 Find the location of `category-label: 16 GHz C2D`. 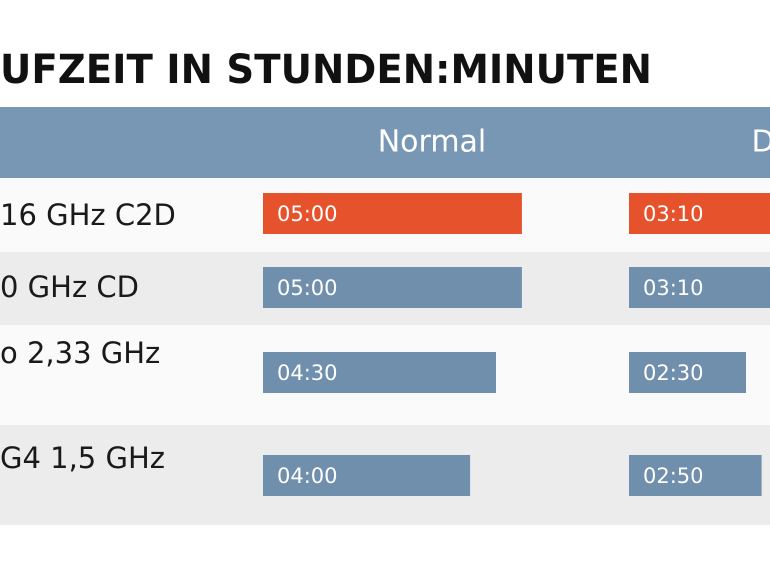

category-label: 16 GHz C2D is located at coordinates (88, 215).